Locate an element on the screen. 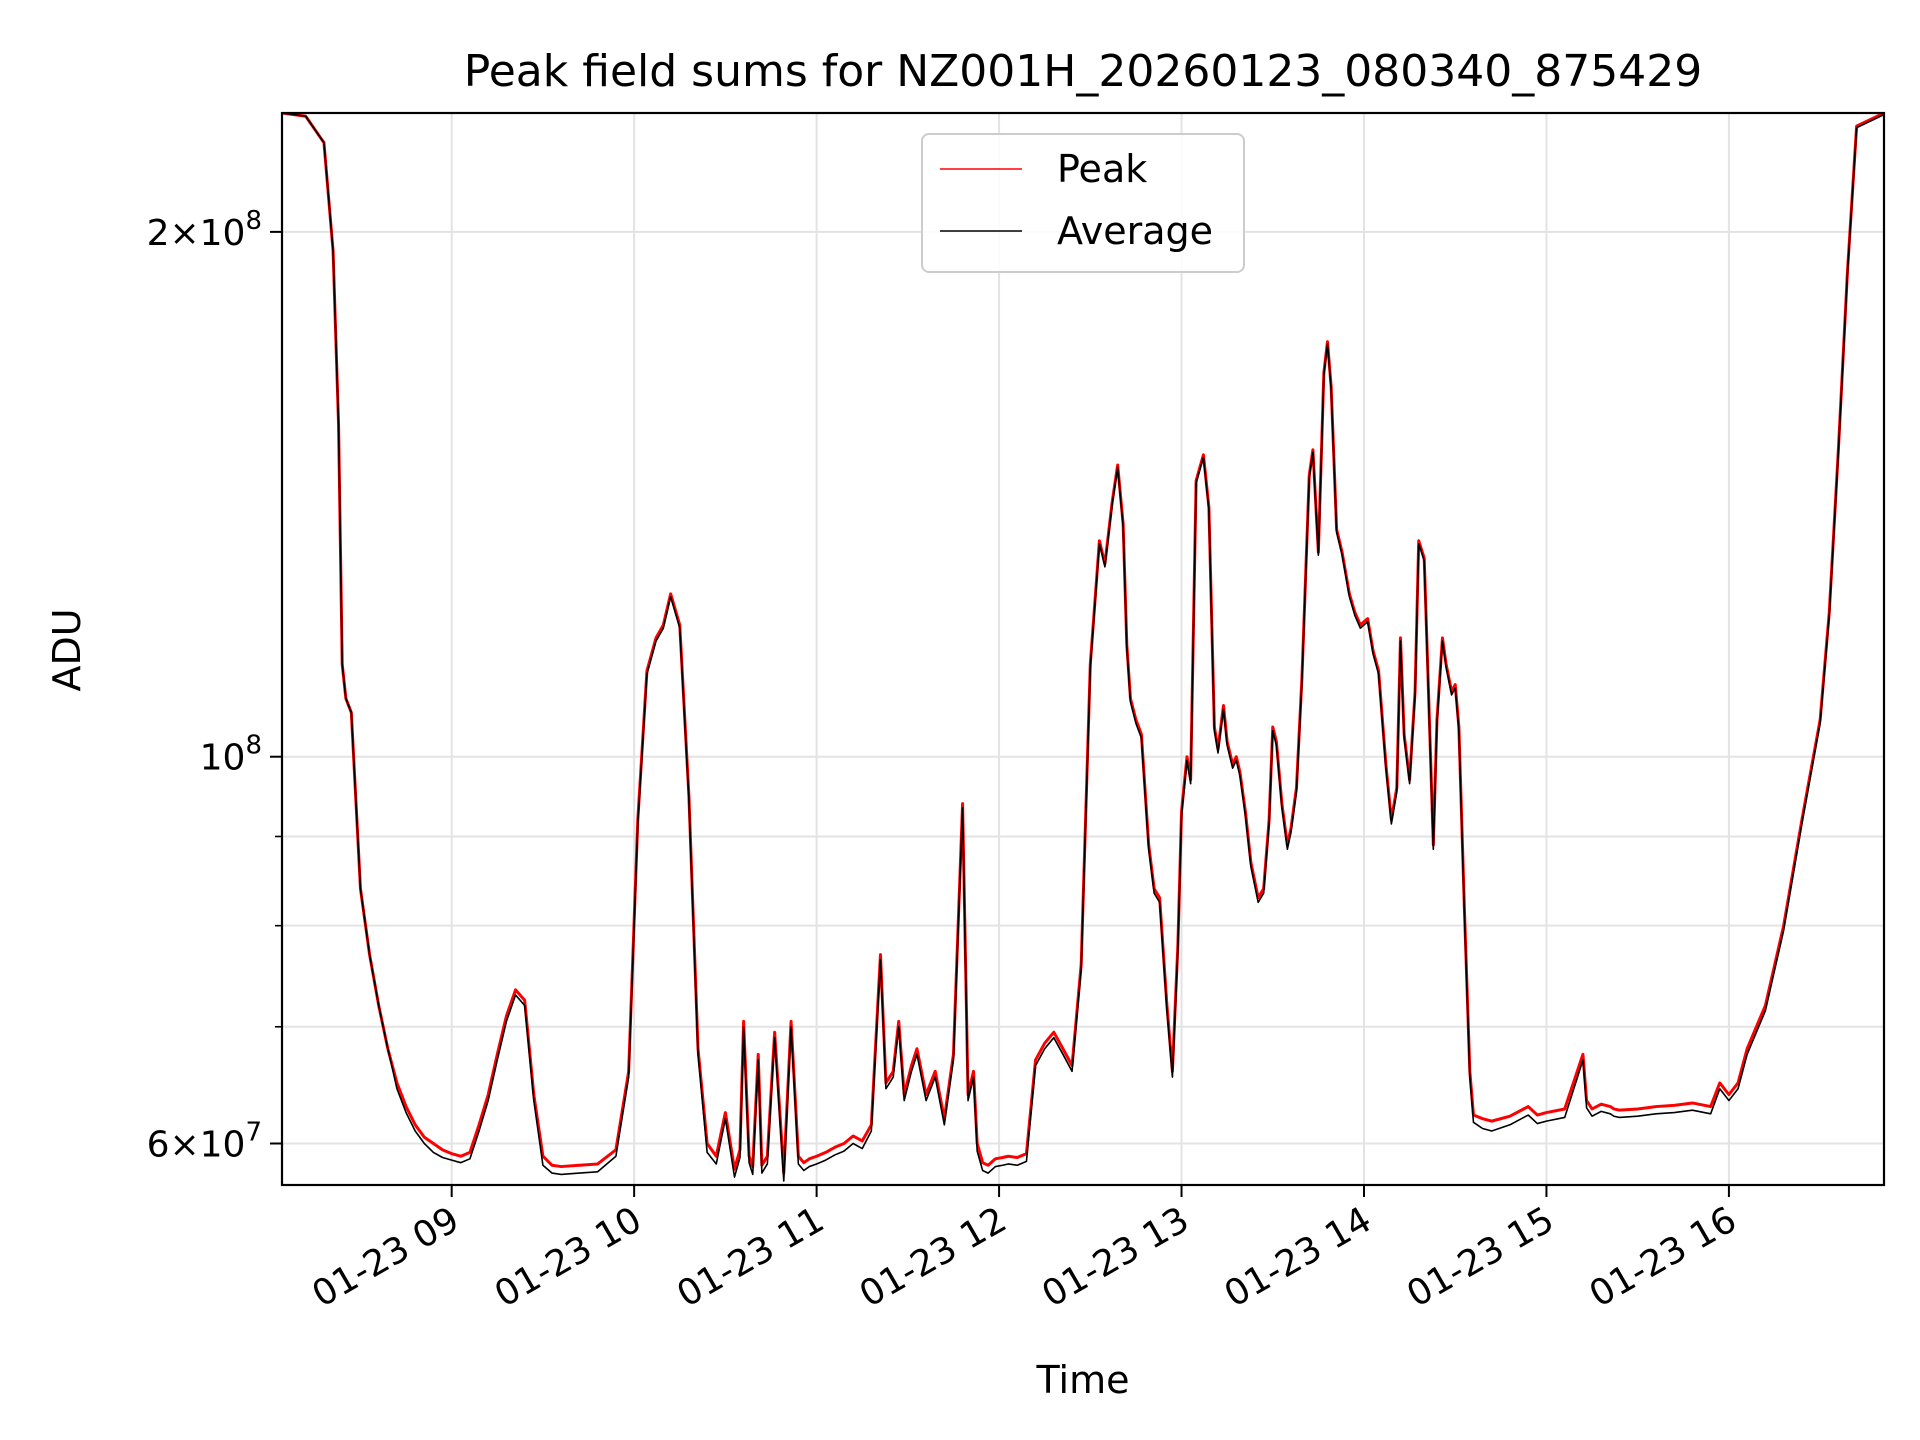  y-axis-label: ADU is located at coordinates (67, 649).